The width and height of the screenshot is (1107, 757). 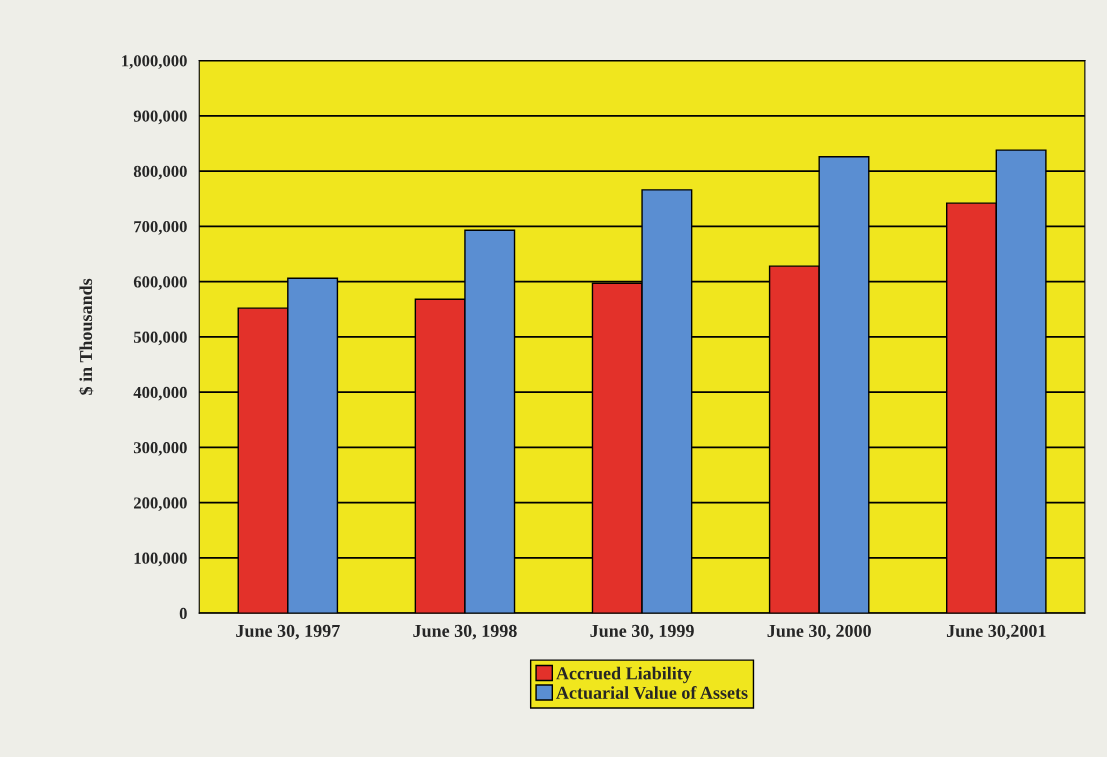 What do you see at coordinates (652, 692) in the screenshot?
I see `legend-label: Actuarial Value of Assets` at bounding box center [652, 692].